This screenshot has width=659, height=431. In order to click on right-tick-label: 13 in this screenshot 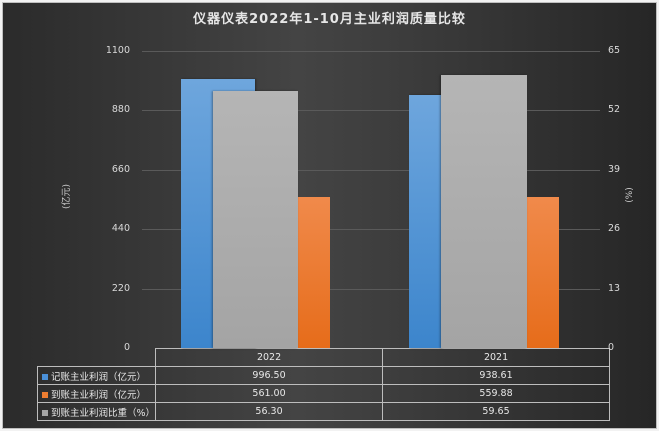, I will do `click(614, 288)`.